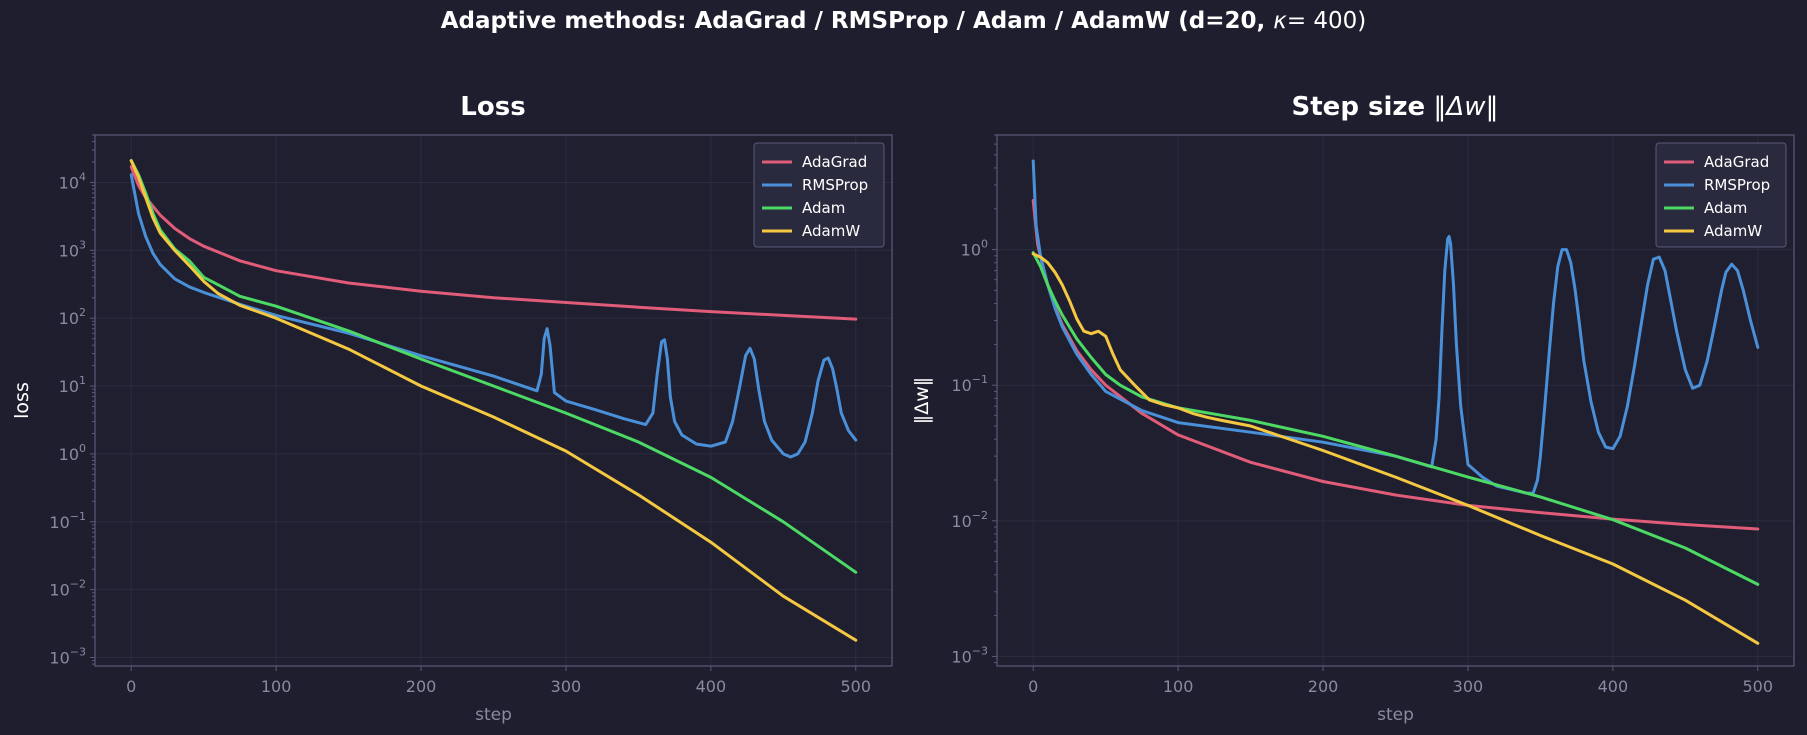  Describe the element at coordinates (72, 385) in the screenshot. I see `y-tick-label: 10¹` at that location.